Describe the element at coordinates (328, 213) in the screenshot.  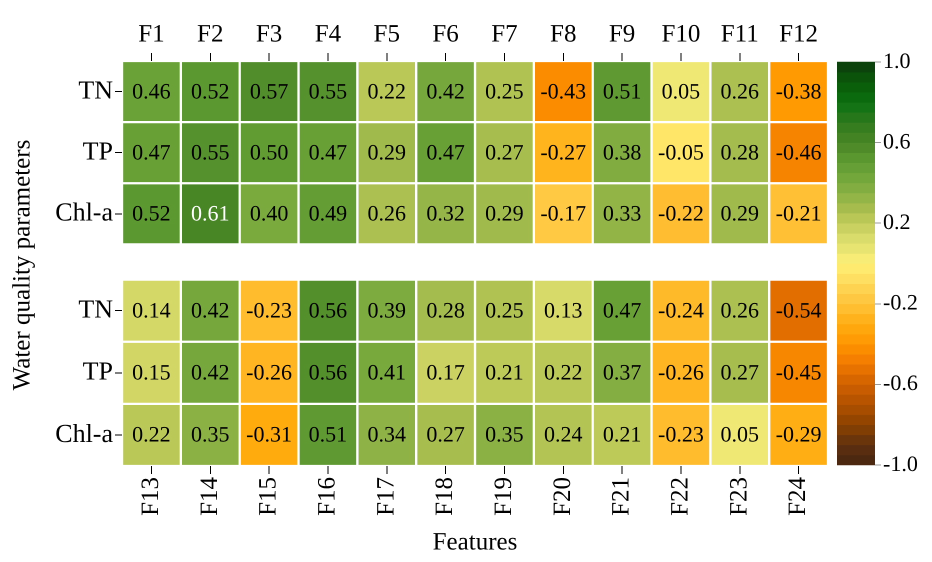
I see `data-label: 0.49` at that location.